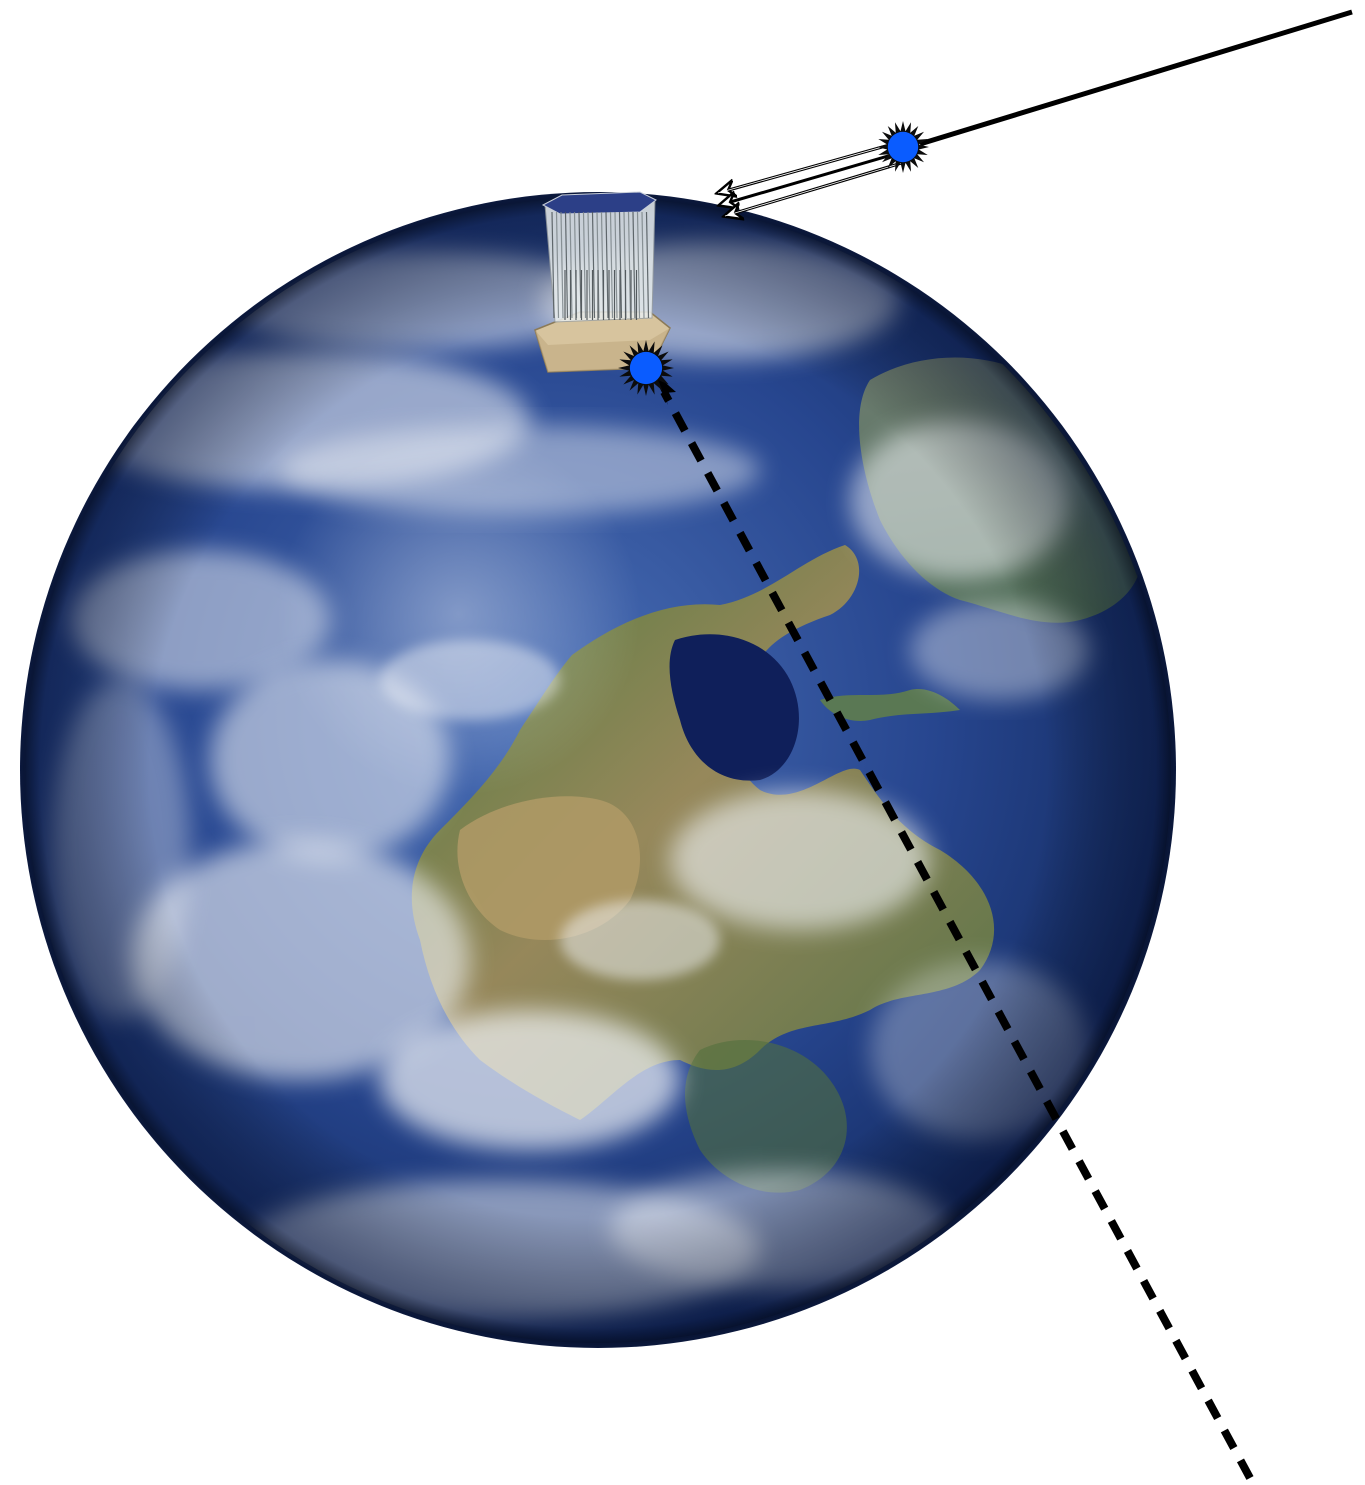 This screenshot has width=1365, height=1485. I want to click on secondary-particle-bundle, so click(812, 178).